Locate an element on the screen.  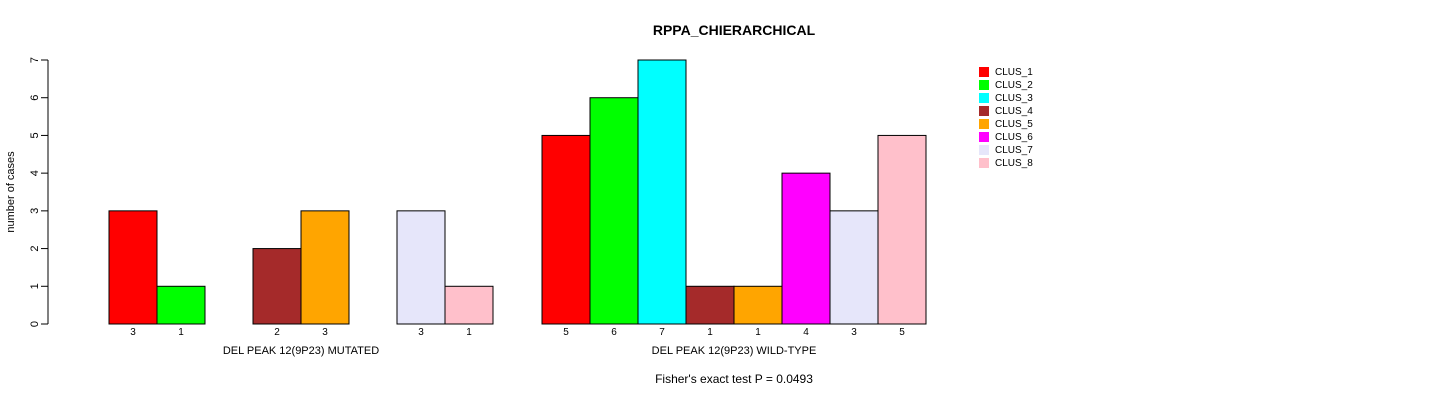
bar-value-label: 4 is located at coordinates (806, 332).